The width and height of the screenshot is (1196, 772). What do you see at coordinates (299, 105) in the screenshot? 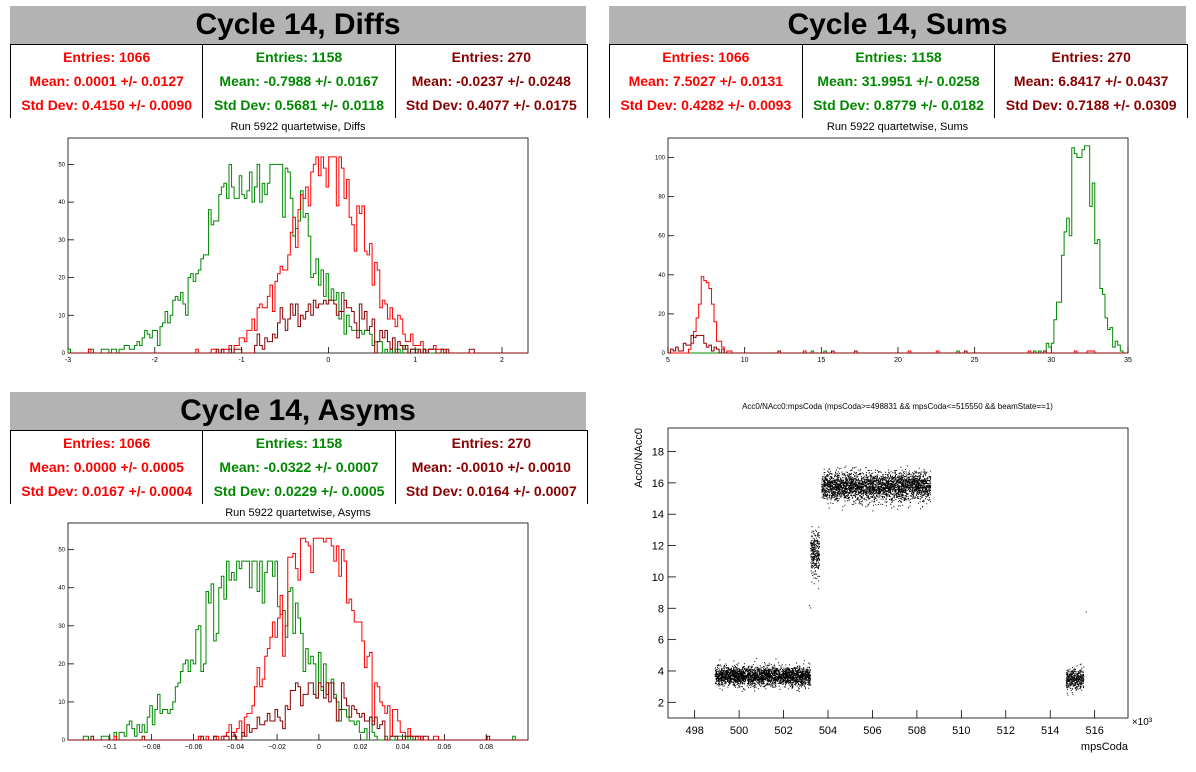
I see `diffs-std-green: Std Dev: 0.5681 +/- 0.0118` at bounding box center [299, 105].